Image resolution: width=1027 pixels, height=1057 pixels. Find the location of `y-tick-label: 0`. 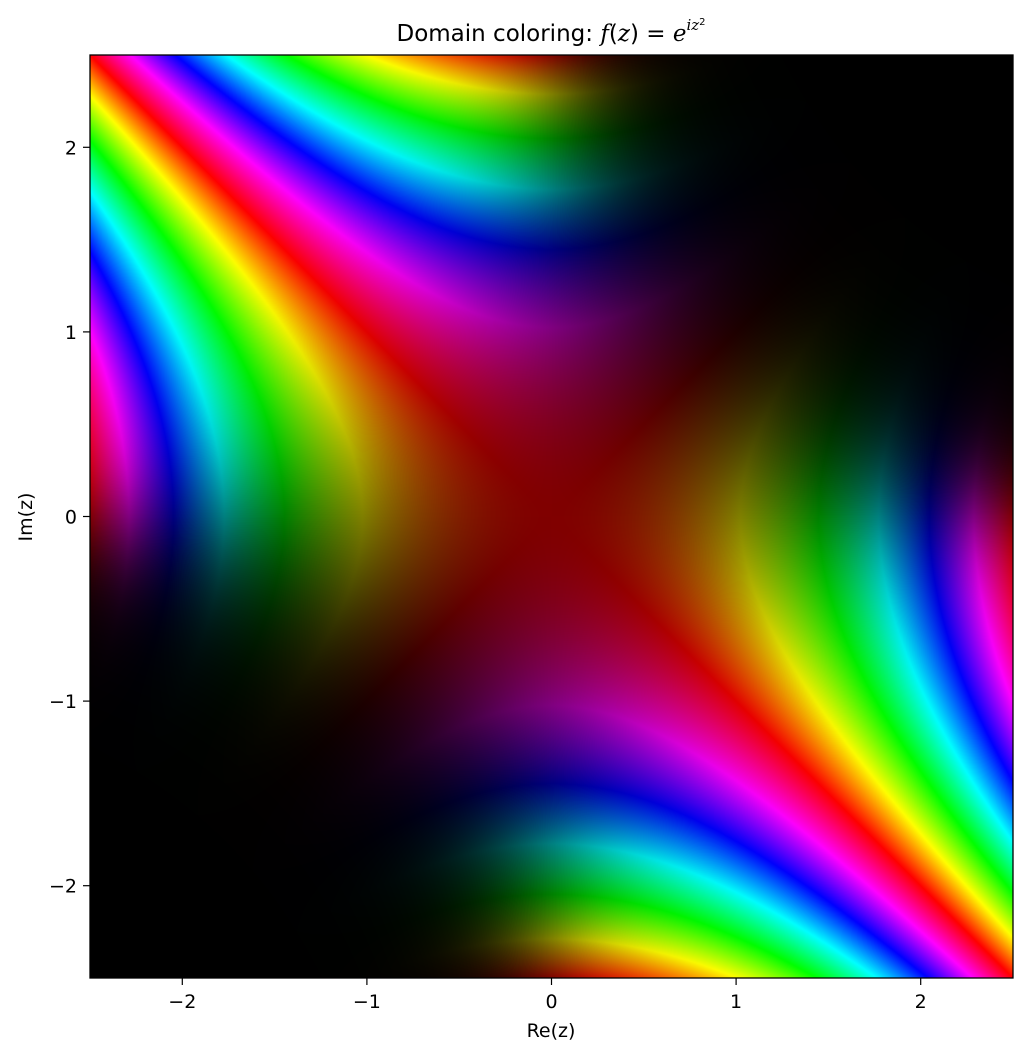

y-tick-label: 0 is located at coordinates (71, 518).